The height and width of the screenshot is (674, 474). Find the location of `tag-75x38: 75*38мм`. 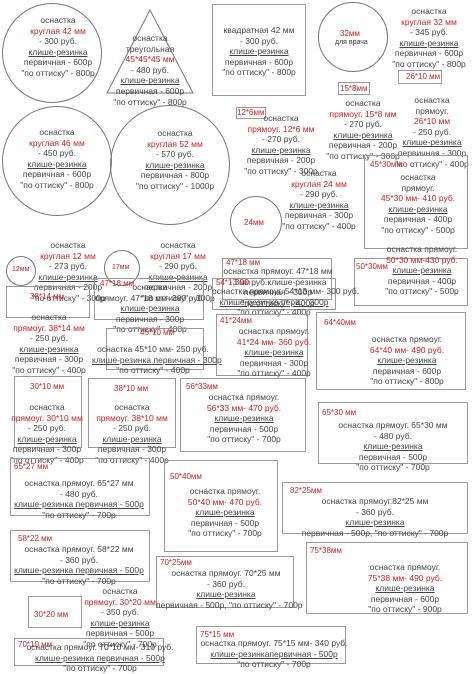

tag-75x38: 75*38мм is located at coordinates (326, 550).